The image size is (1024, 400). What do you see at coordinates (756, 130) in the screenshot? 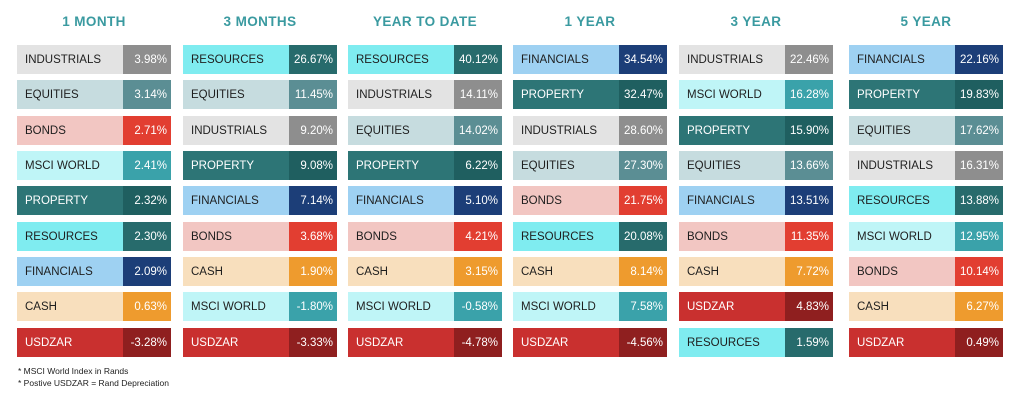
I see `asset-row: PROPERTY 15.90%` at bounding box center [756, 130].